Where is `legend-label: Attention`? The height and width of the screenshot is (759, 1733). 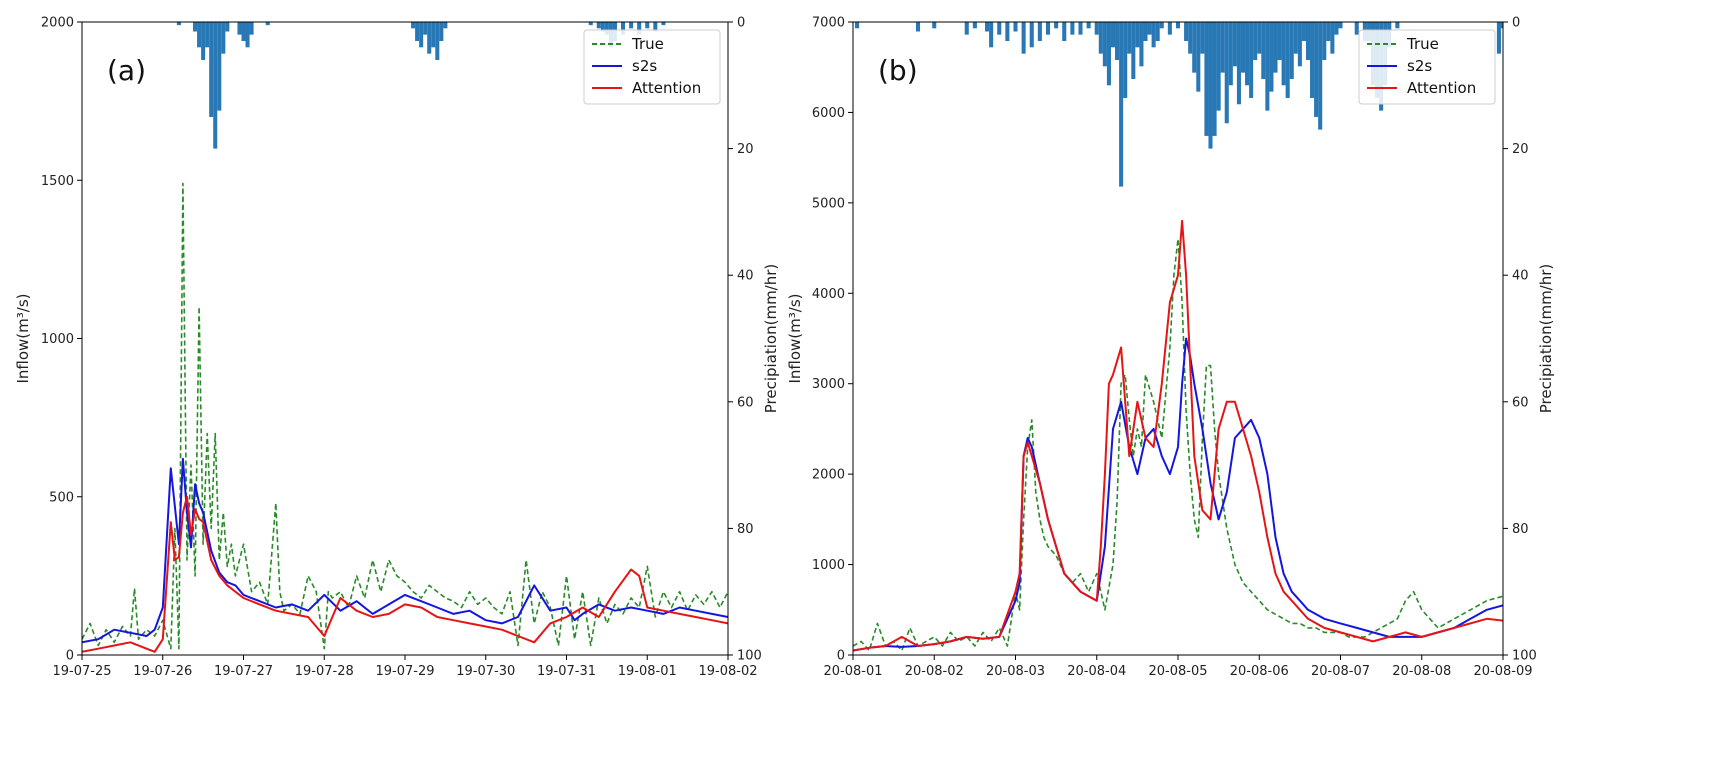 legend-label: Attention is located at coordinates (666, 88).